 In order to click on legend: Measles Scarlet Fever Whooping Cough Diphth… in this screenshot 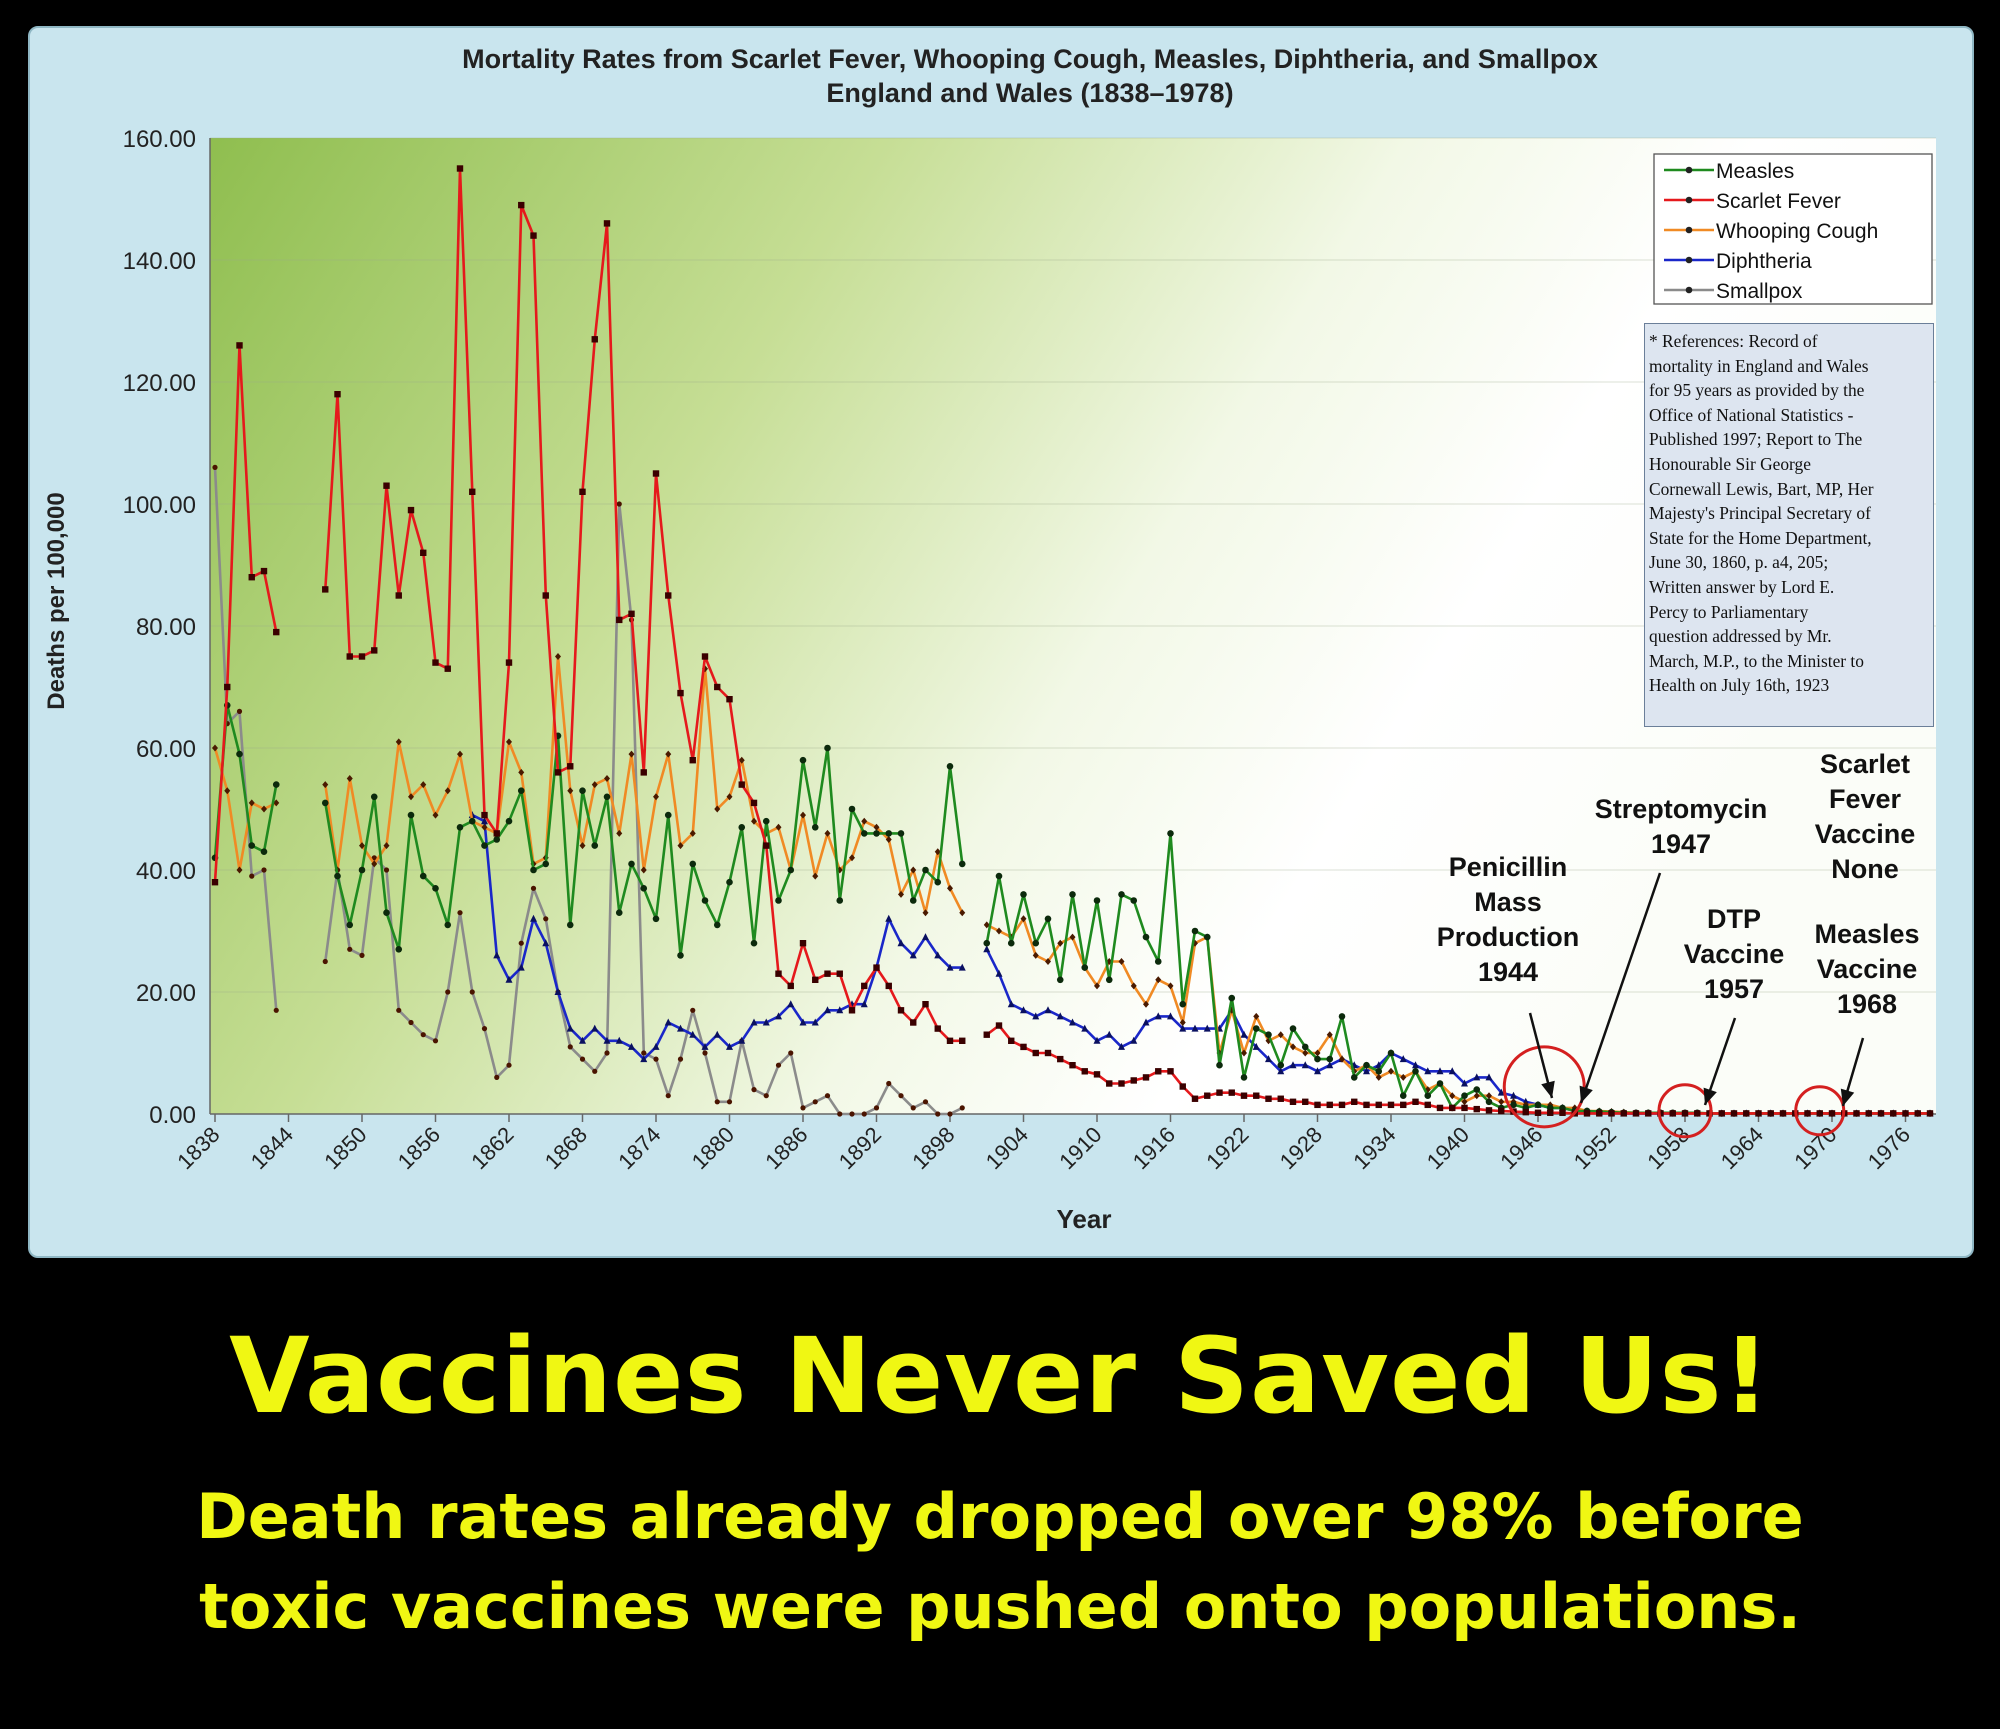, I will do `click(1793, 229)`.